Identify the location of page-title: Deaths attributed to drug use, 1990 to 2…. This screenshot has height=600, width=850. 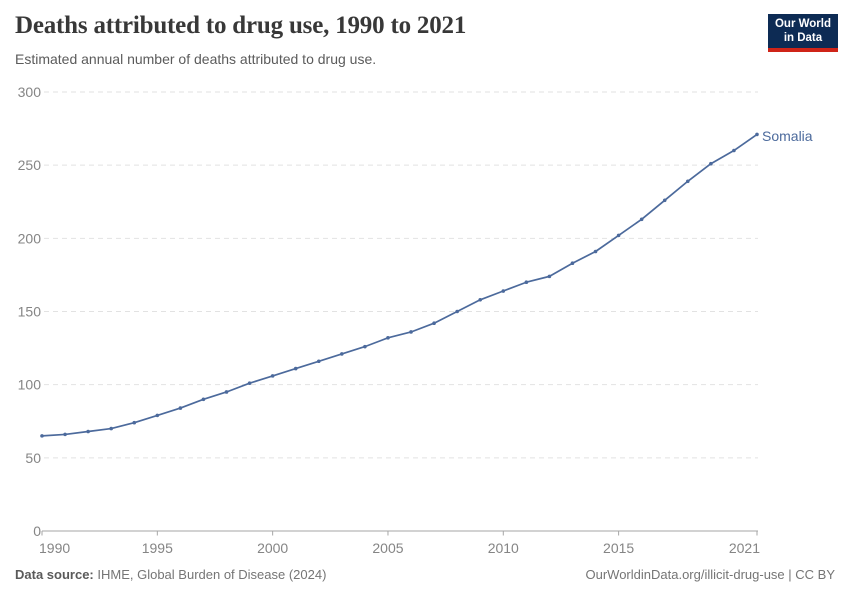
(241, 25).